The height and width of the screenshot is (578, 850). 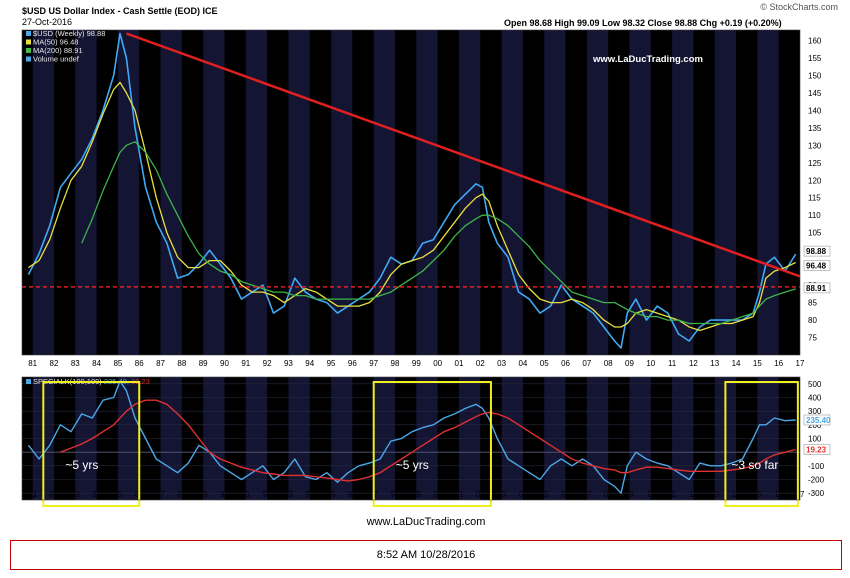 What do you see at coordinates (416, 363) in the screenshot?
I see `x-tick-label: 99` at bounding box center [416, 363].